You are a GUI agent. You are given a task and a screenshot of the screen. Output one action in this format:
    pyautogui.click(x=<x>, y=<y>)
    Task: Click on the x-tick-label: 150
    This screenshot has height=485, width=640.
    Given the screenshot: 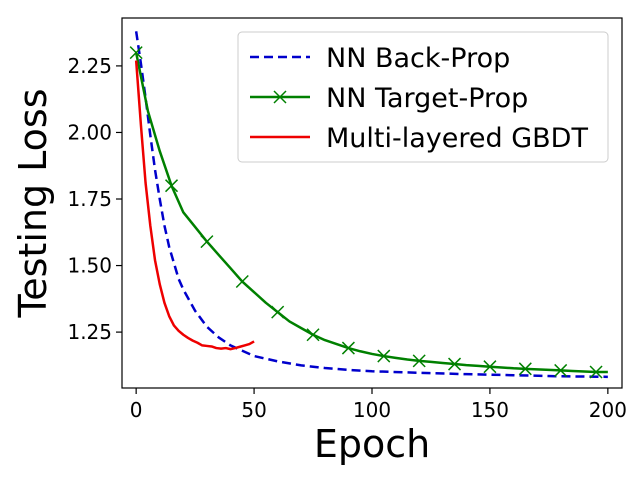 What is the action you would take?
    pyautogui.click(x=490, y=410)
    